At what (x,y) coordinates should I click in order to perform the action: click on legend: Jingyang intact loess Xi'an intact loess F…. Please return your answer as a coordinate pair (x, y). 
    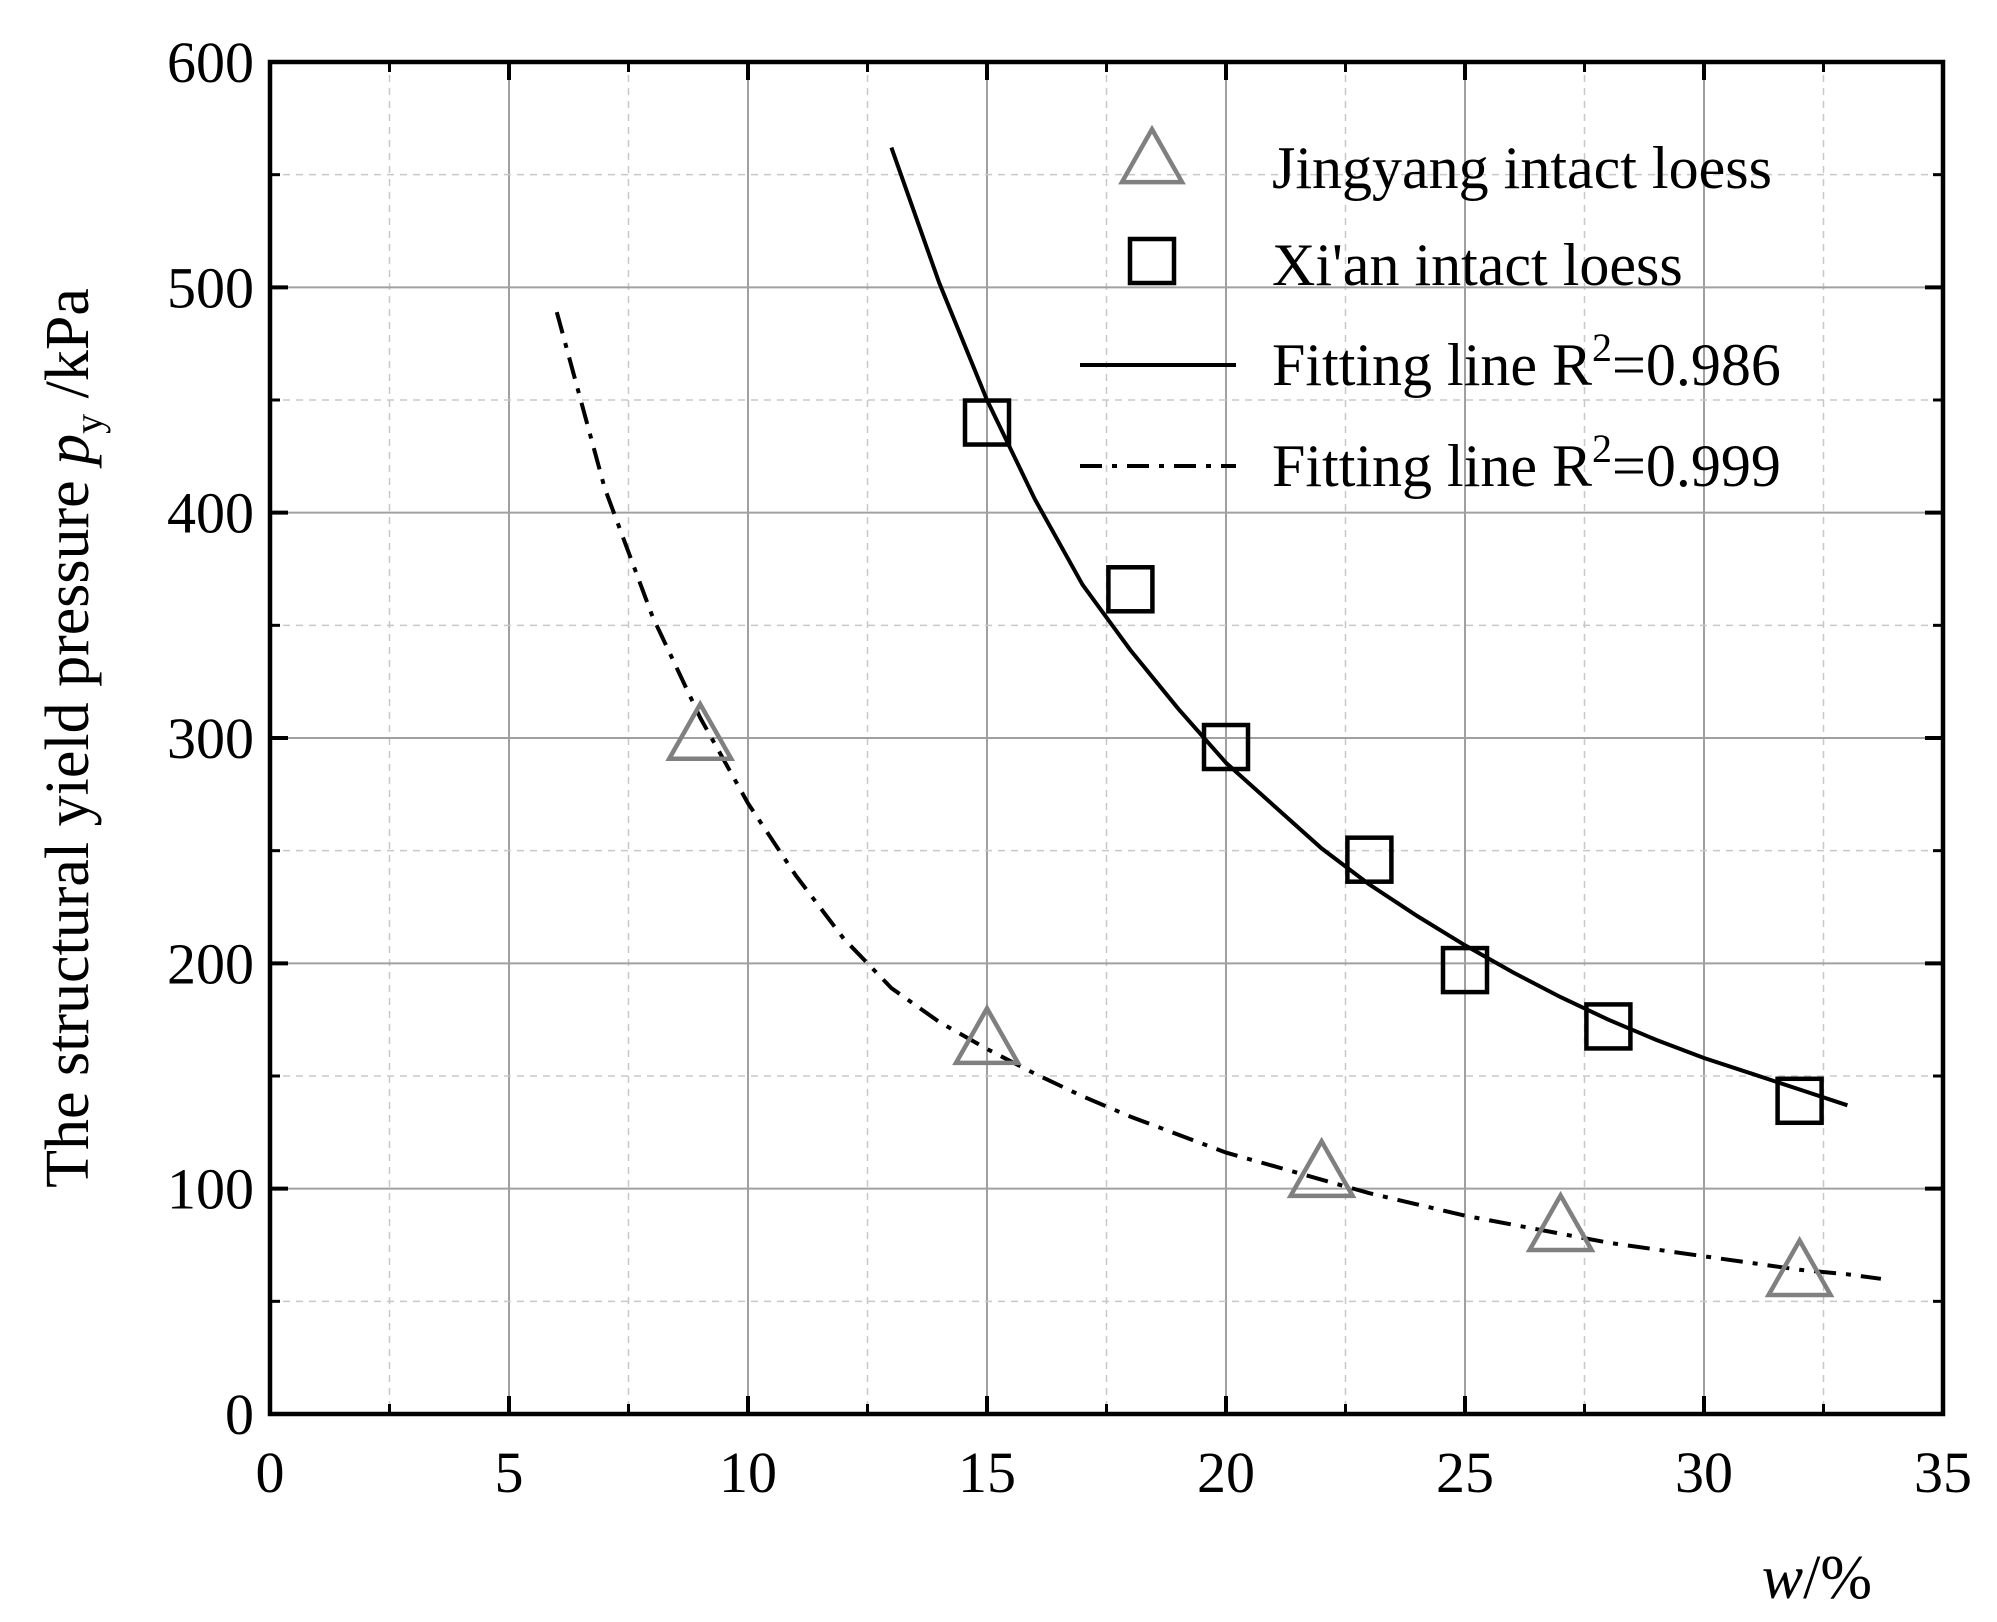
    Looking at the image, I should click on (1430, 311).